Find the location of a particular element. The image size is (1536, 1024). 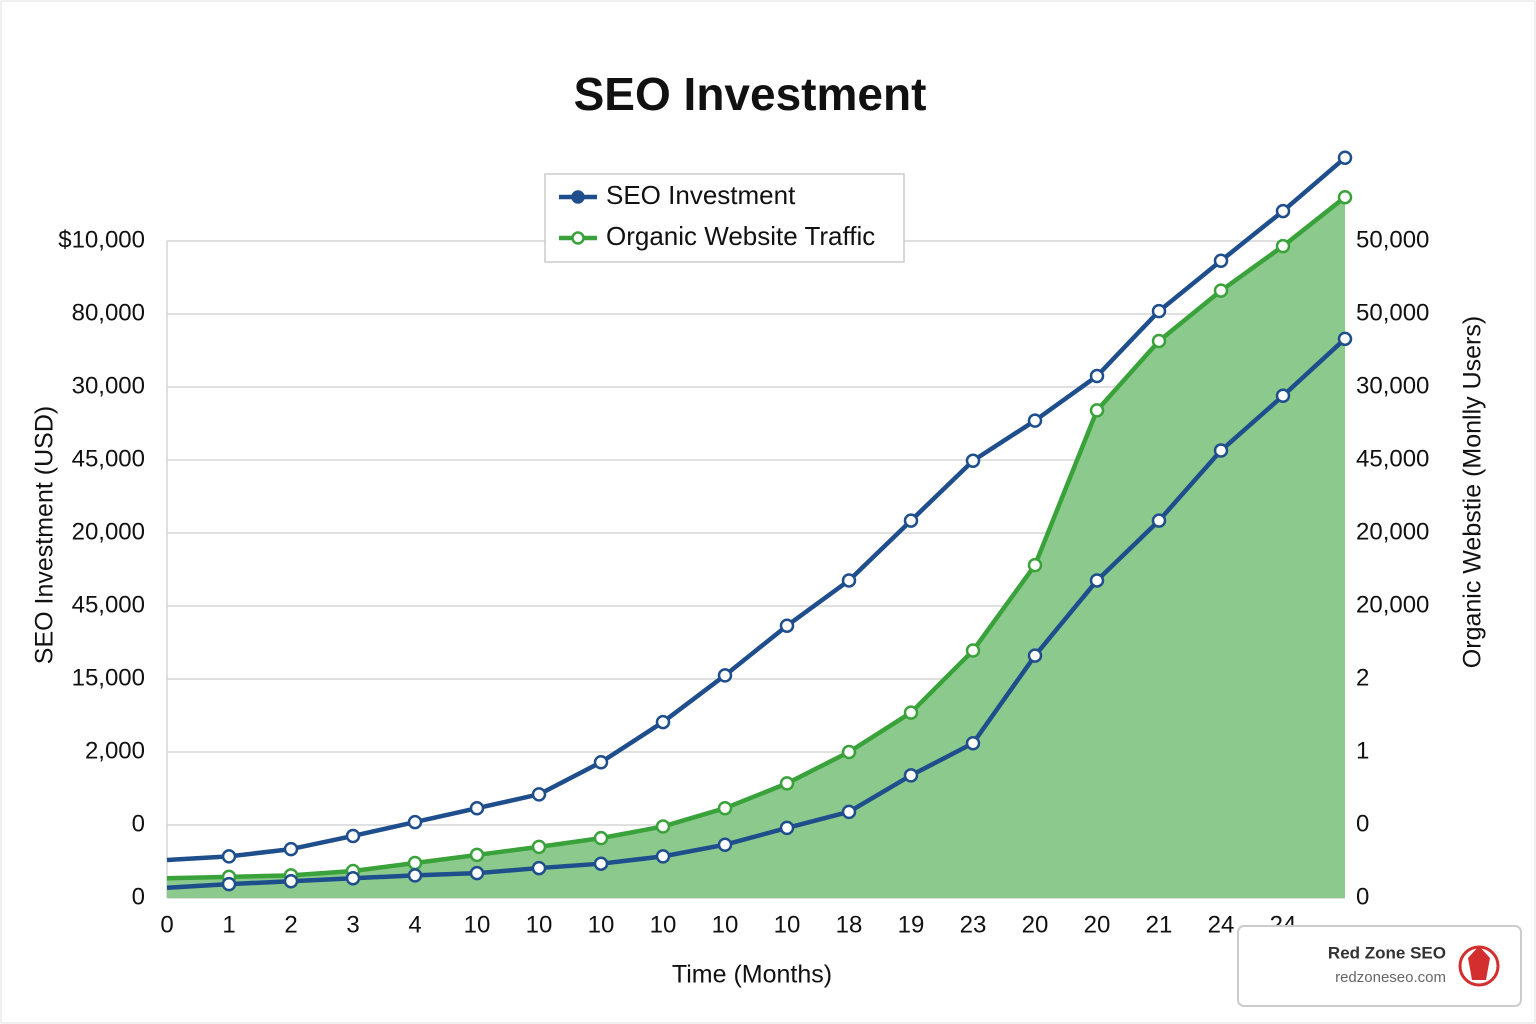

legend-label: Organic Website Traffic is located at coordinates (740, 236).